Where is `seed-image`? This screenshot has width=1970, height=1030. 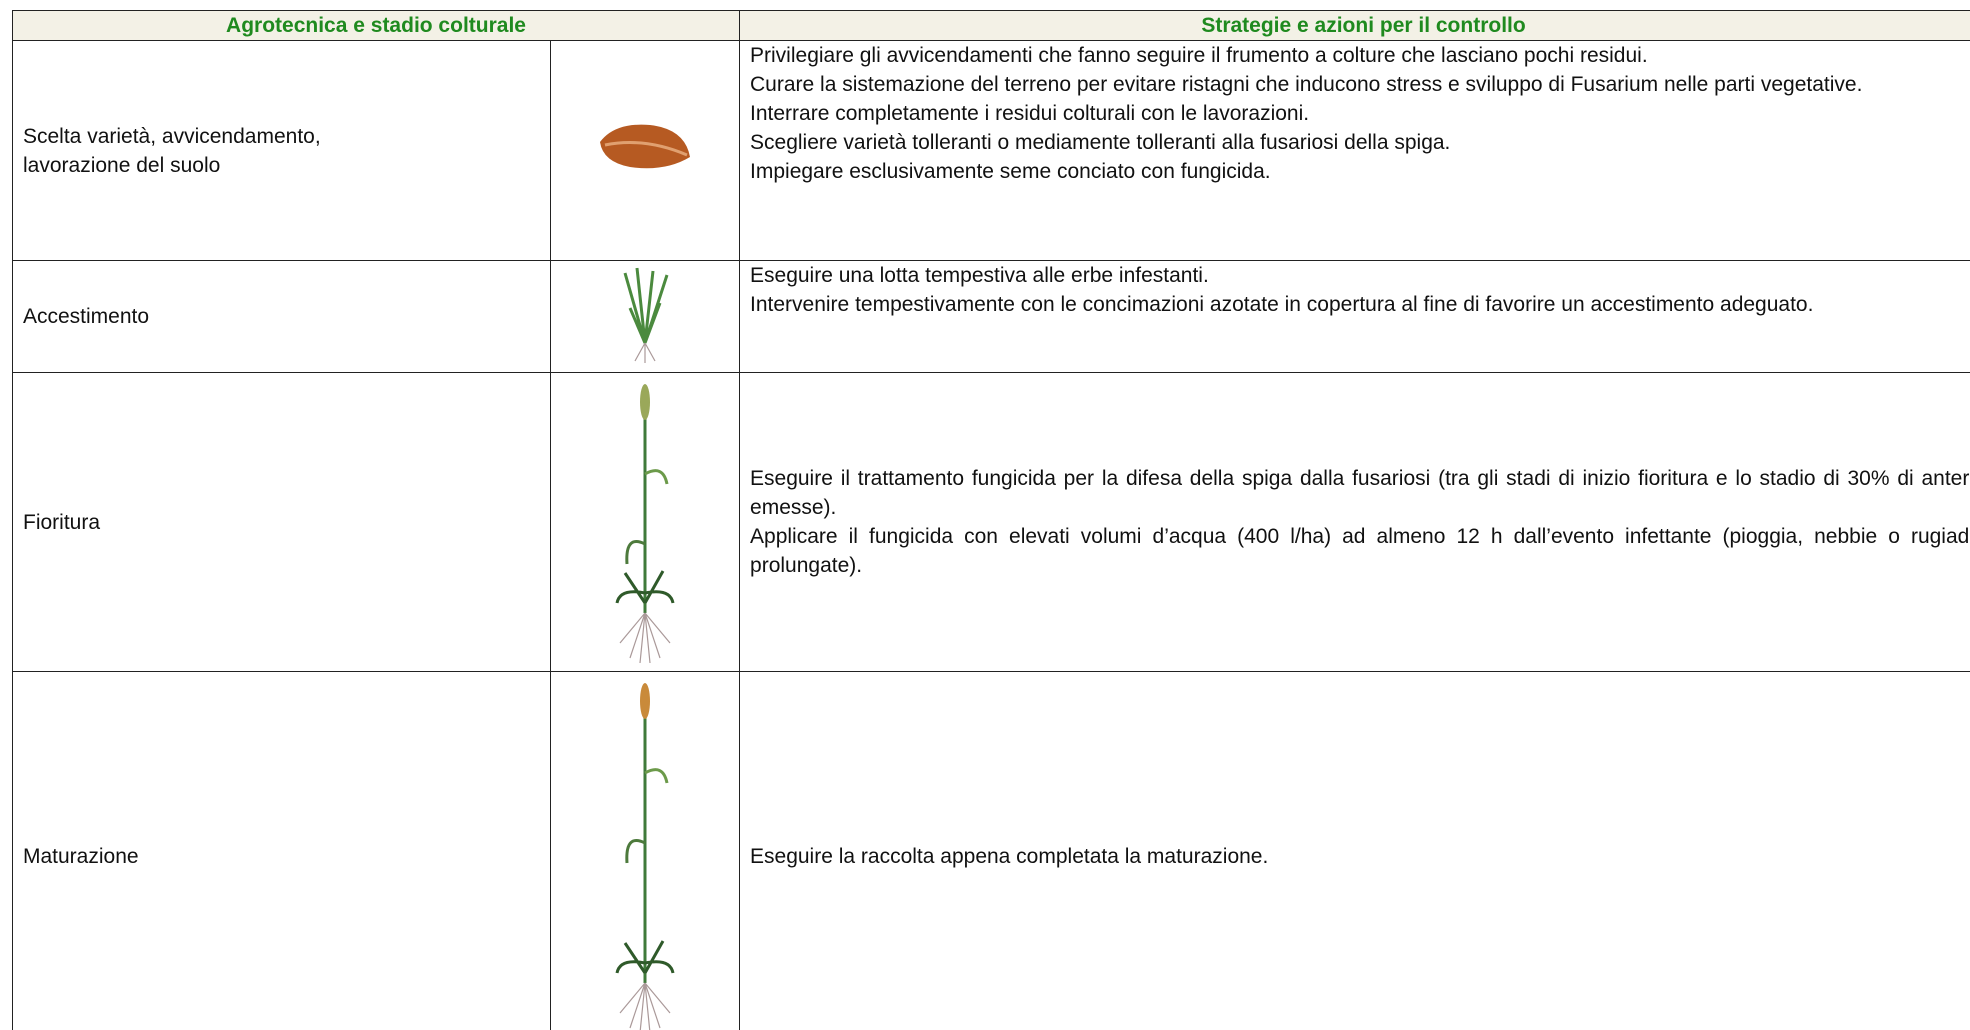
seed-image is located at coordinates (645, 146).